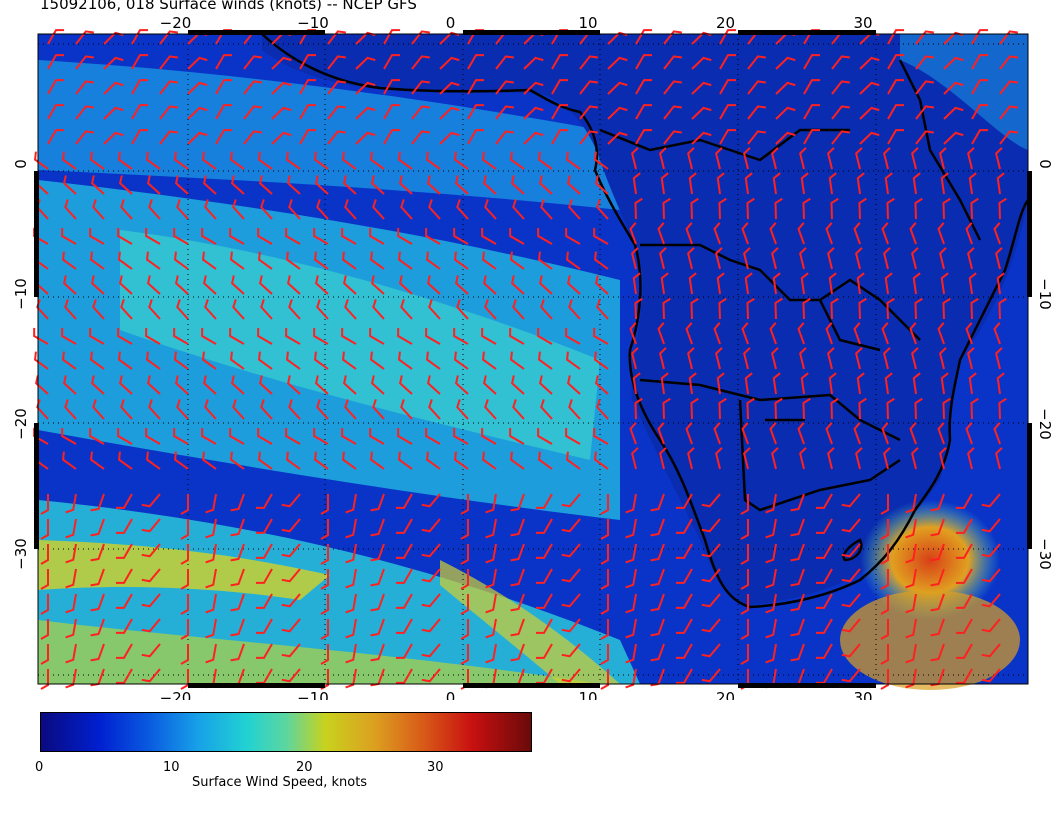 This screenshot has height=816, width=1056. What do you see at coordinates (587, 694) in the screenshot?
I see `lon-tick-label-bottom: 10` at bounding box center [587, 694].